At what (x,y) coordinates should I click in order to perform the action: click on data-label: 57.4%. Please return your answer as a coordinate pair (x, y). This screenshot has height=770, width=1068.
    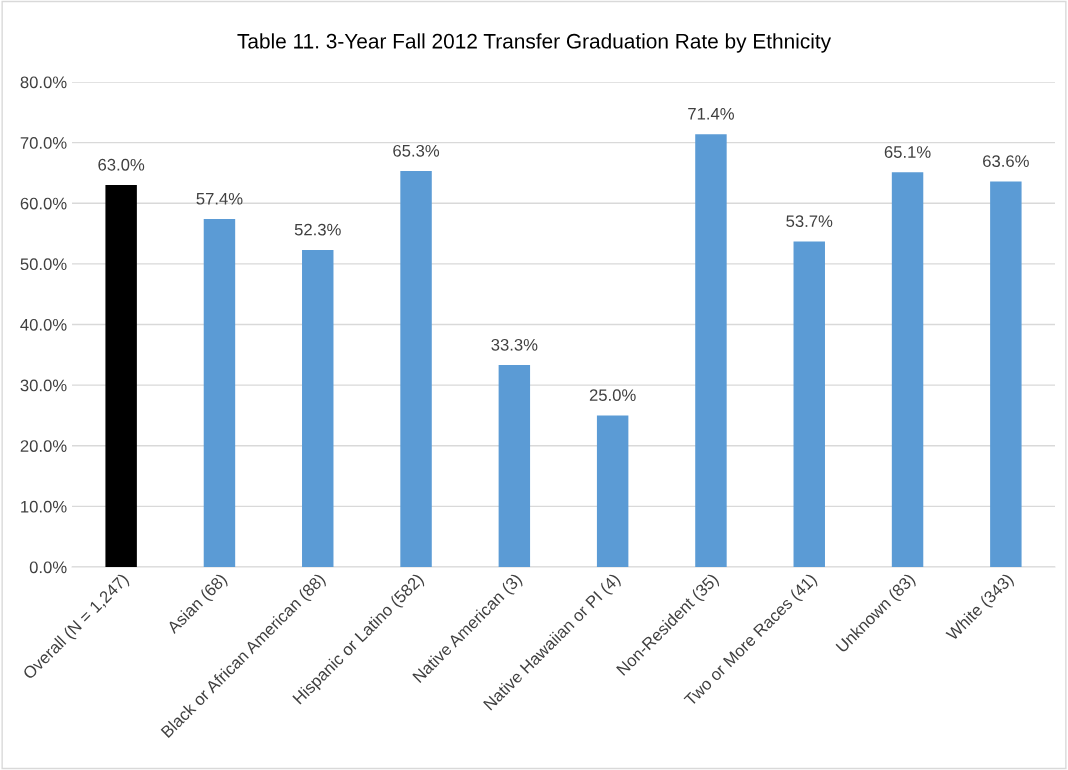
    Looking at the image, I should click on (219, 198).